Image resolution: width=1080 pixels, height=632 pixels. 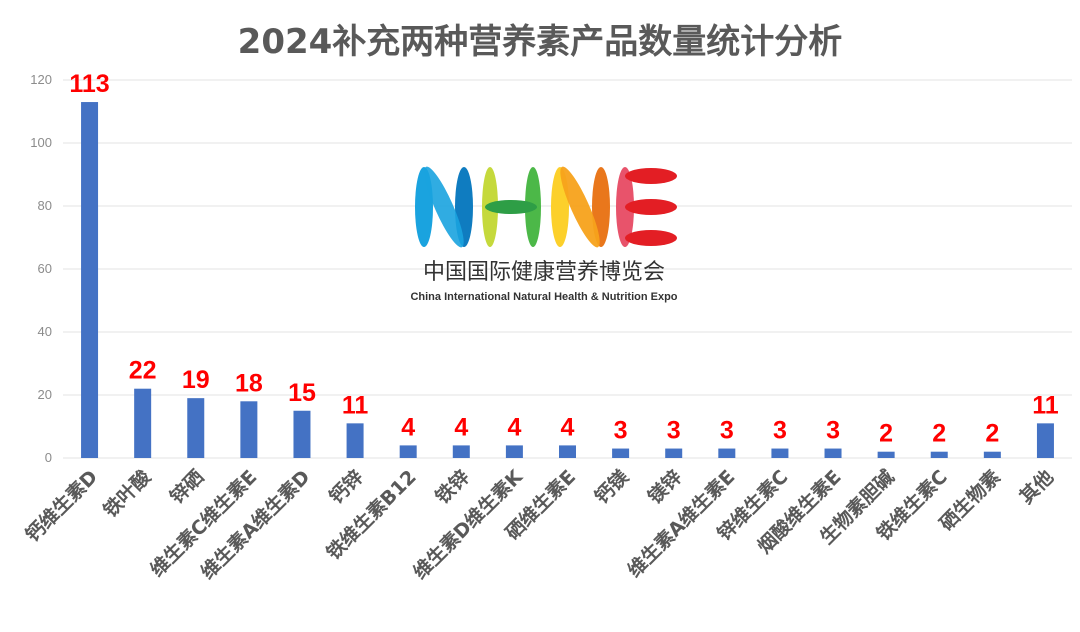 I want to click on logo-chinese-name: 中国国际健康营养博览会, so click(x=544, y=272).